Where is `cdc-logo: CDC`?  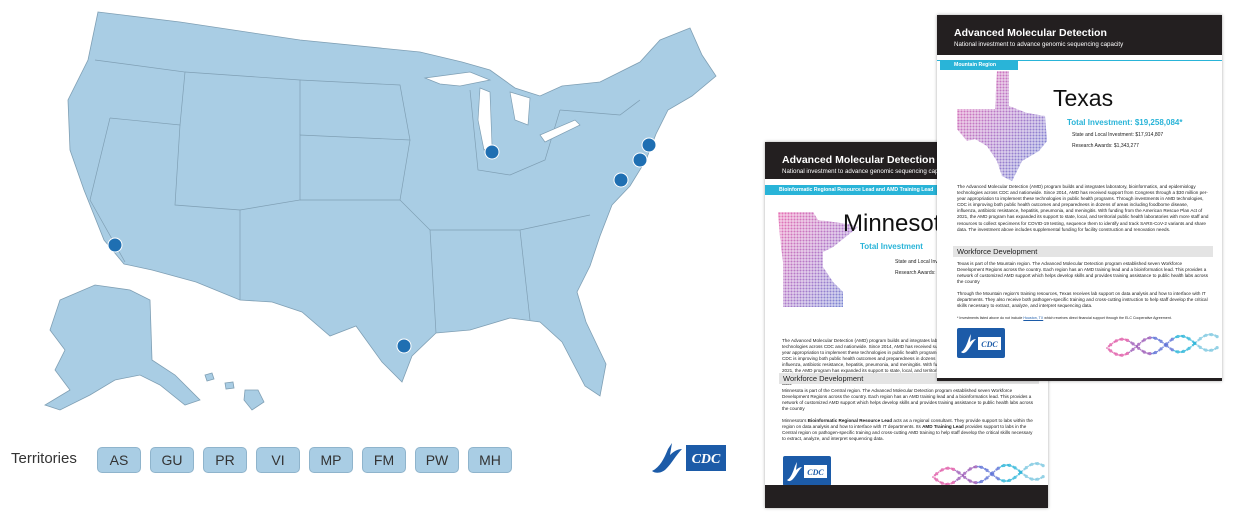 cdc-logo: CDC is located at coordinates (689, 458).